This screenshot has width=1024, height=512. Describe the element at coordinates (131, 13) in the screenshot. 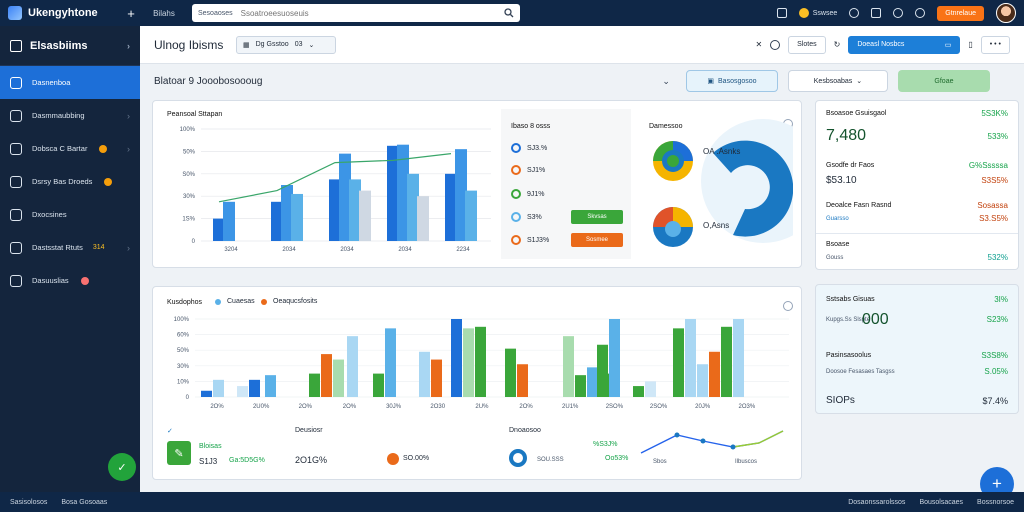

I see `add-icon: +` at that location.